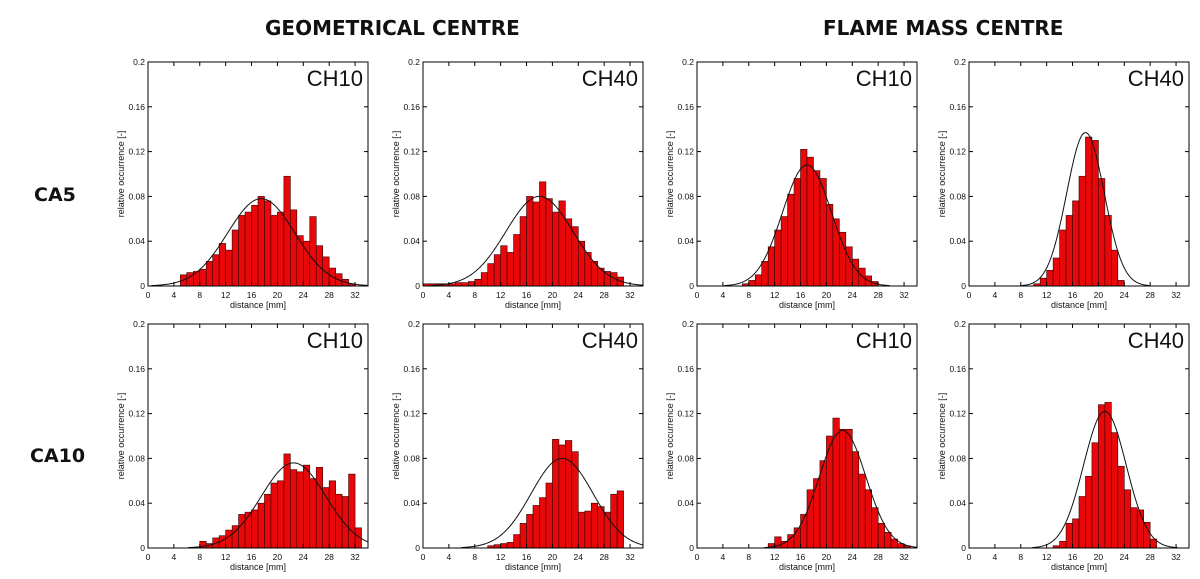 This screenshot has width=1200, height=579. I want to click on flame-mass-centre-heading: FLAME MASS CENTRE, so click(943, 28).